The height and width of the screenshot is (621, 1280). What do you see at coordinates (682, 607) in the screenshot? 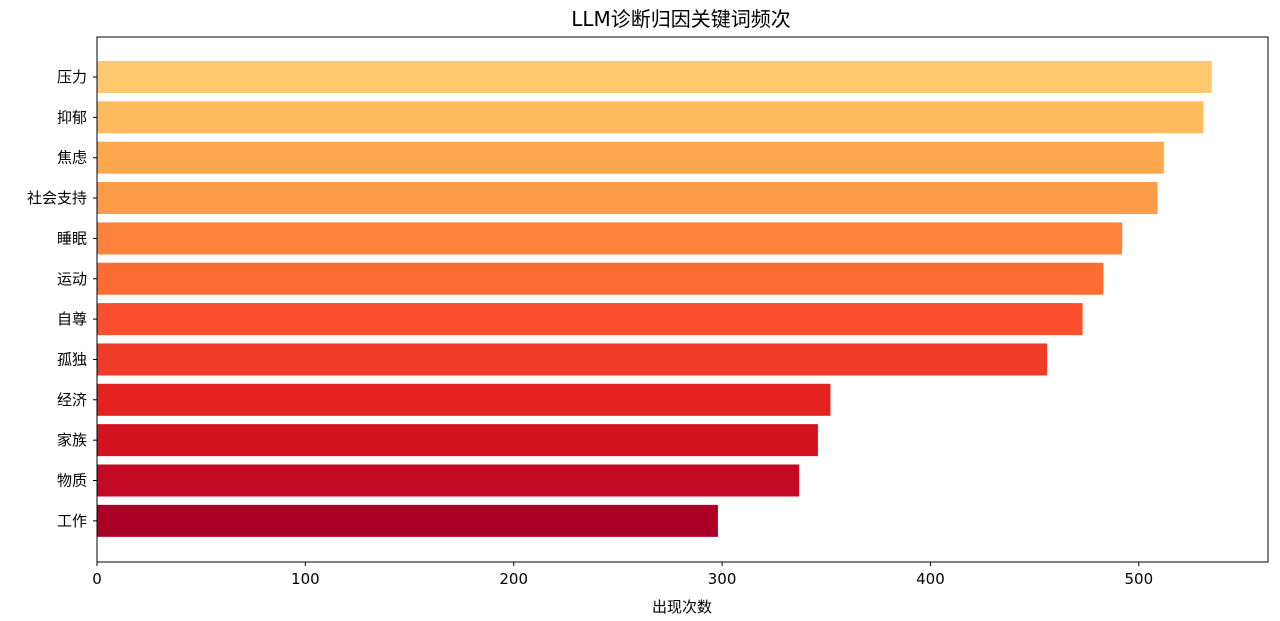
I see `x-axis-label: 出现次数` at bounding box center [682, 607].